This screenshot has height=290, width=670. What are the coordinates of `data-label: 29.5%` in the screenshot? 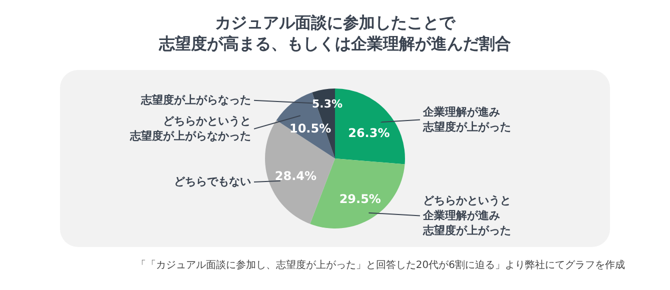 It's located at (360, 199).